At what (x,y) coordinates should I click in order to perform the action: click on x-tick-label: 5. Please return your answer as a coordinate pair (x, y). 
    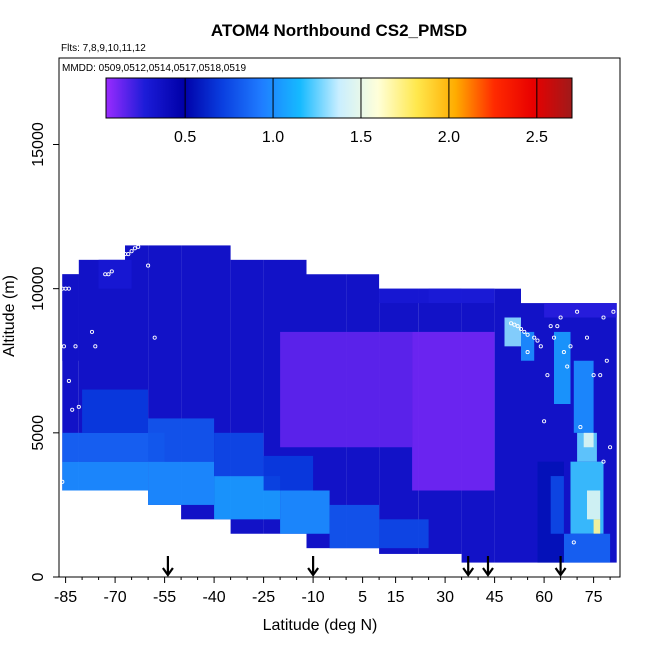
    Looking at the image, I should click on (362, 597).